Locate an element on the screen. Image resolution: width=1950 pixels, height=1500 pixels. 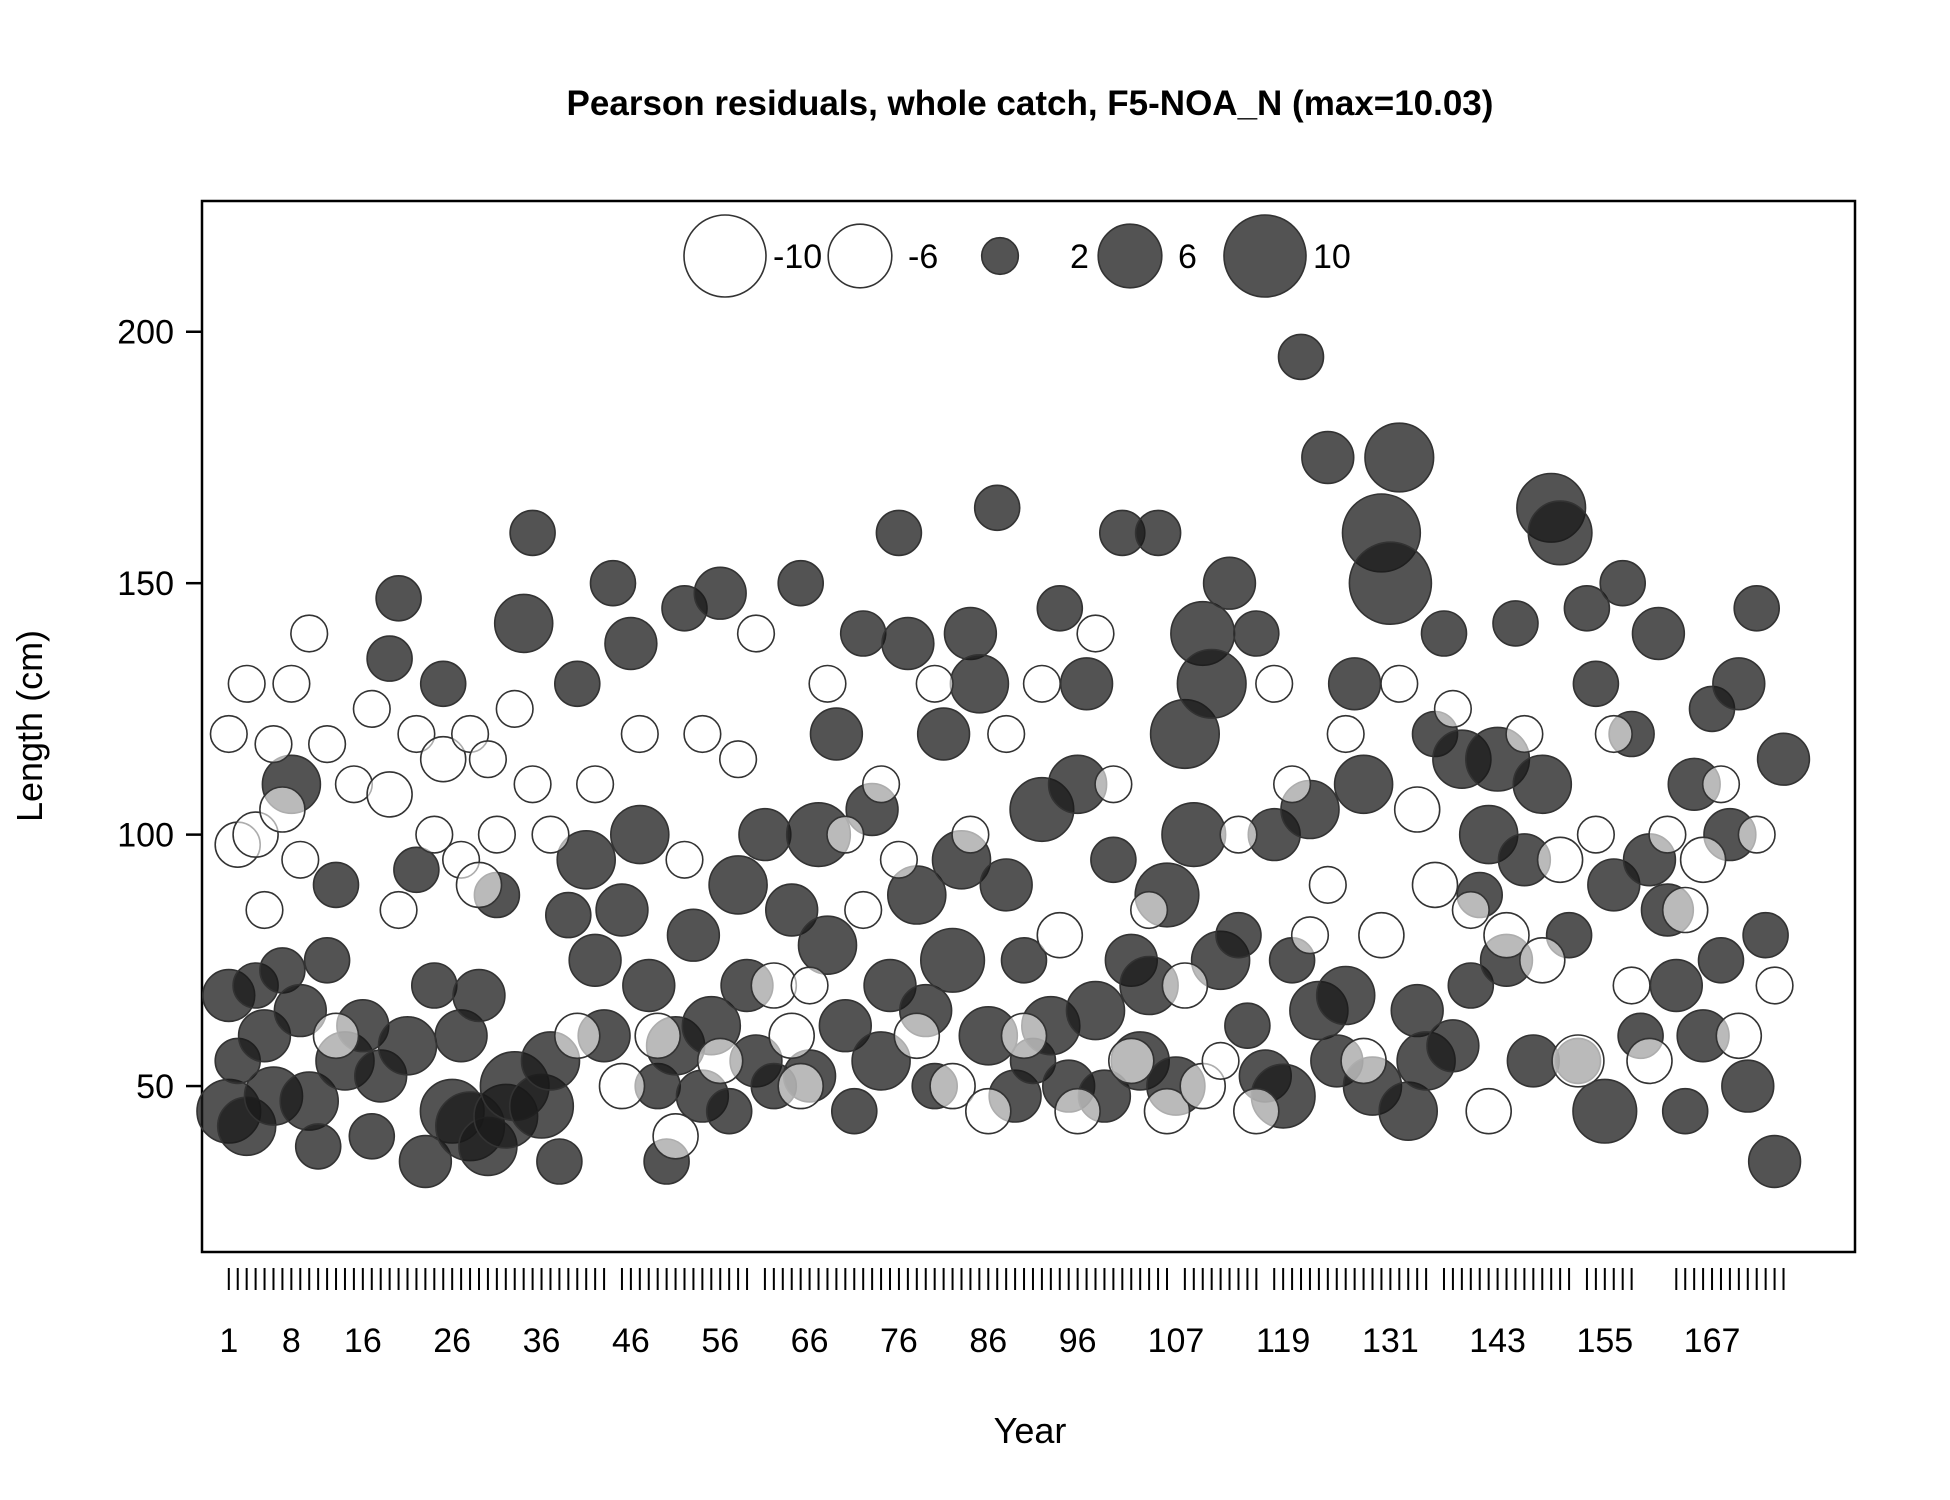
x-tick-label: 26 is located at coordinates (452, 1341).